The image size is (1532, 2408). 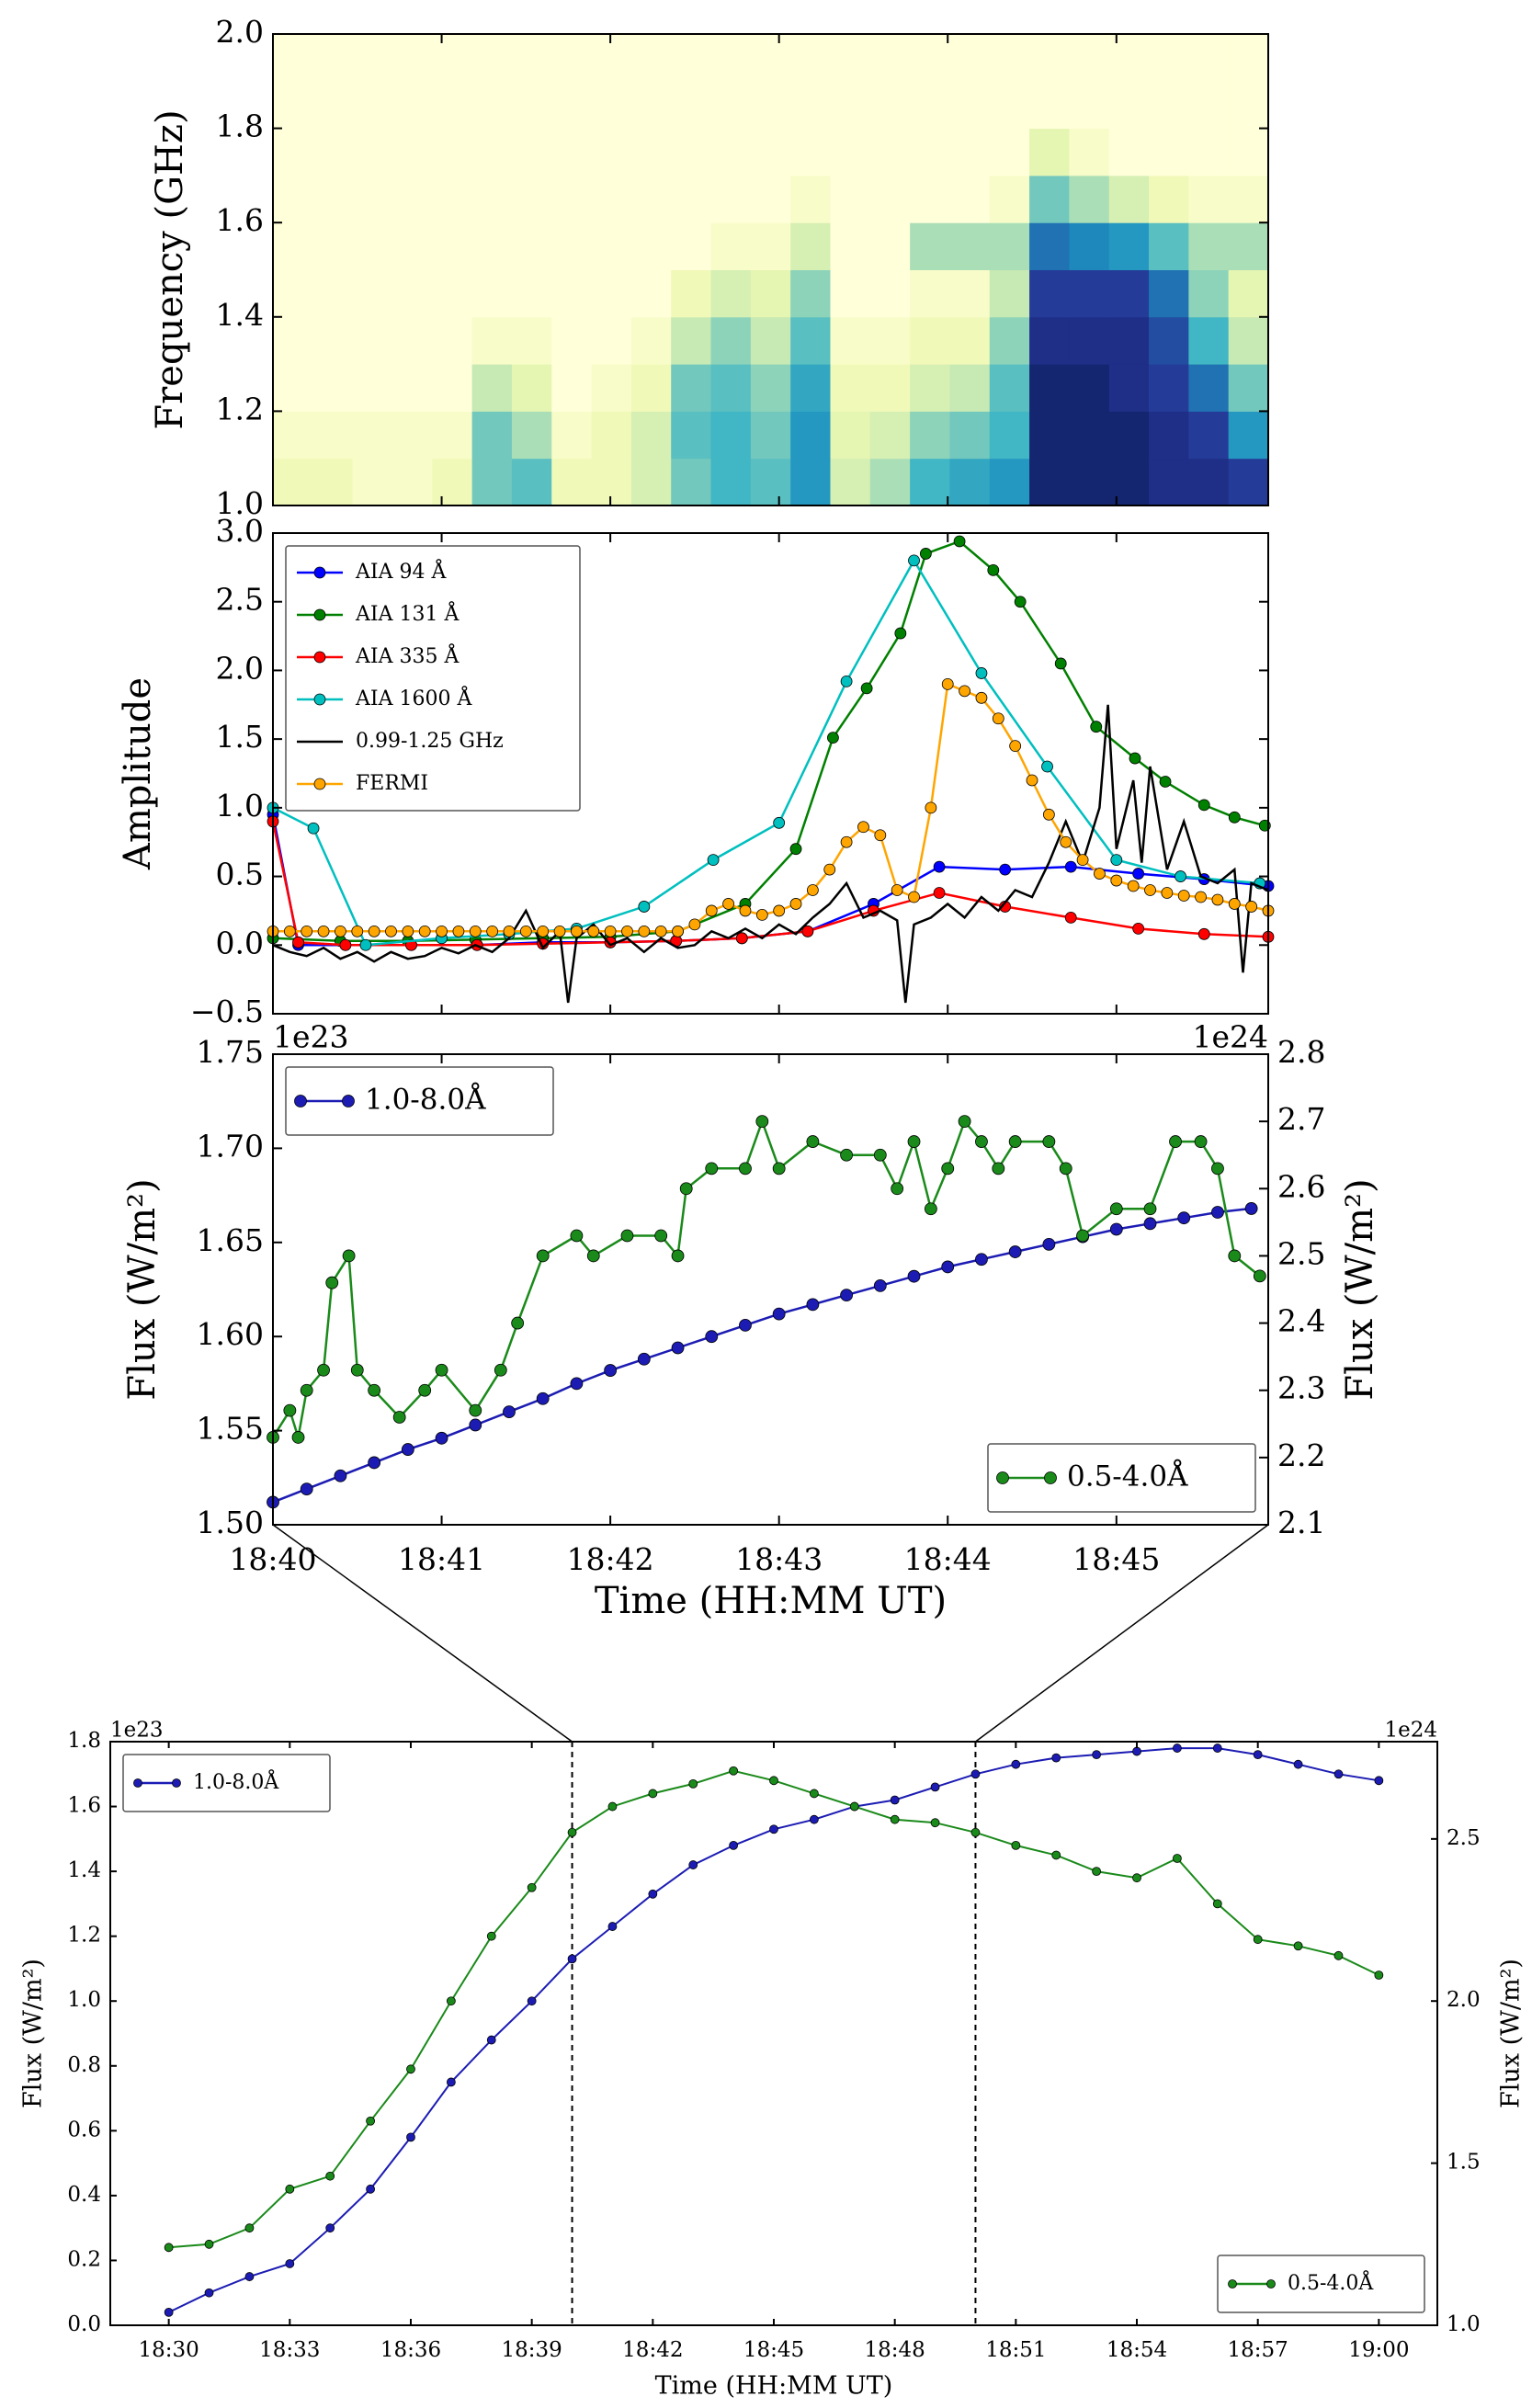 What do you see at coordinates (240, 503) in the screenshot?
I see `y-tick-label: 1.0` at bounding box center [240, 503].